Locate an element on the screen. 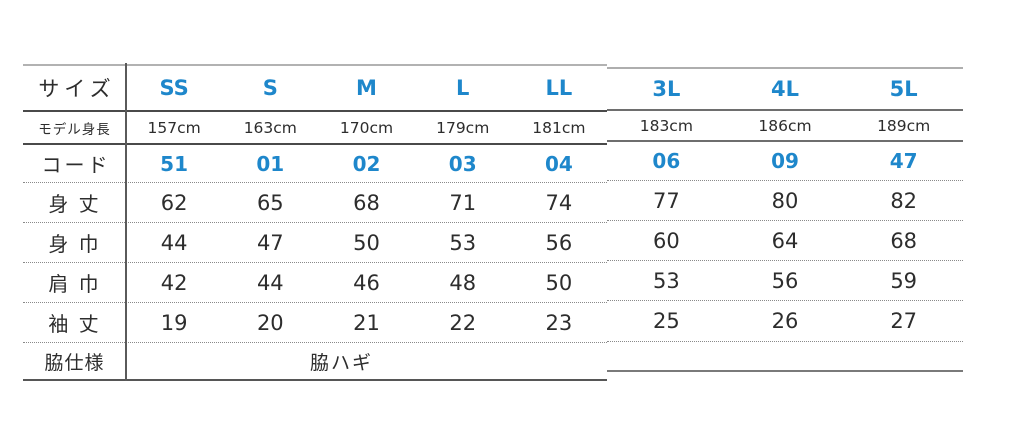 The width and height of the screenshot is (1024, 436). body-length-value: 68 is located at coordinates (366, 202).